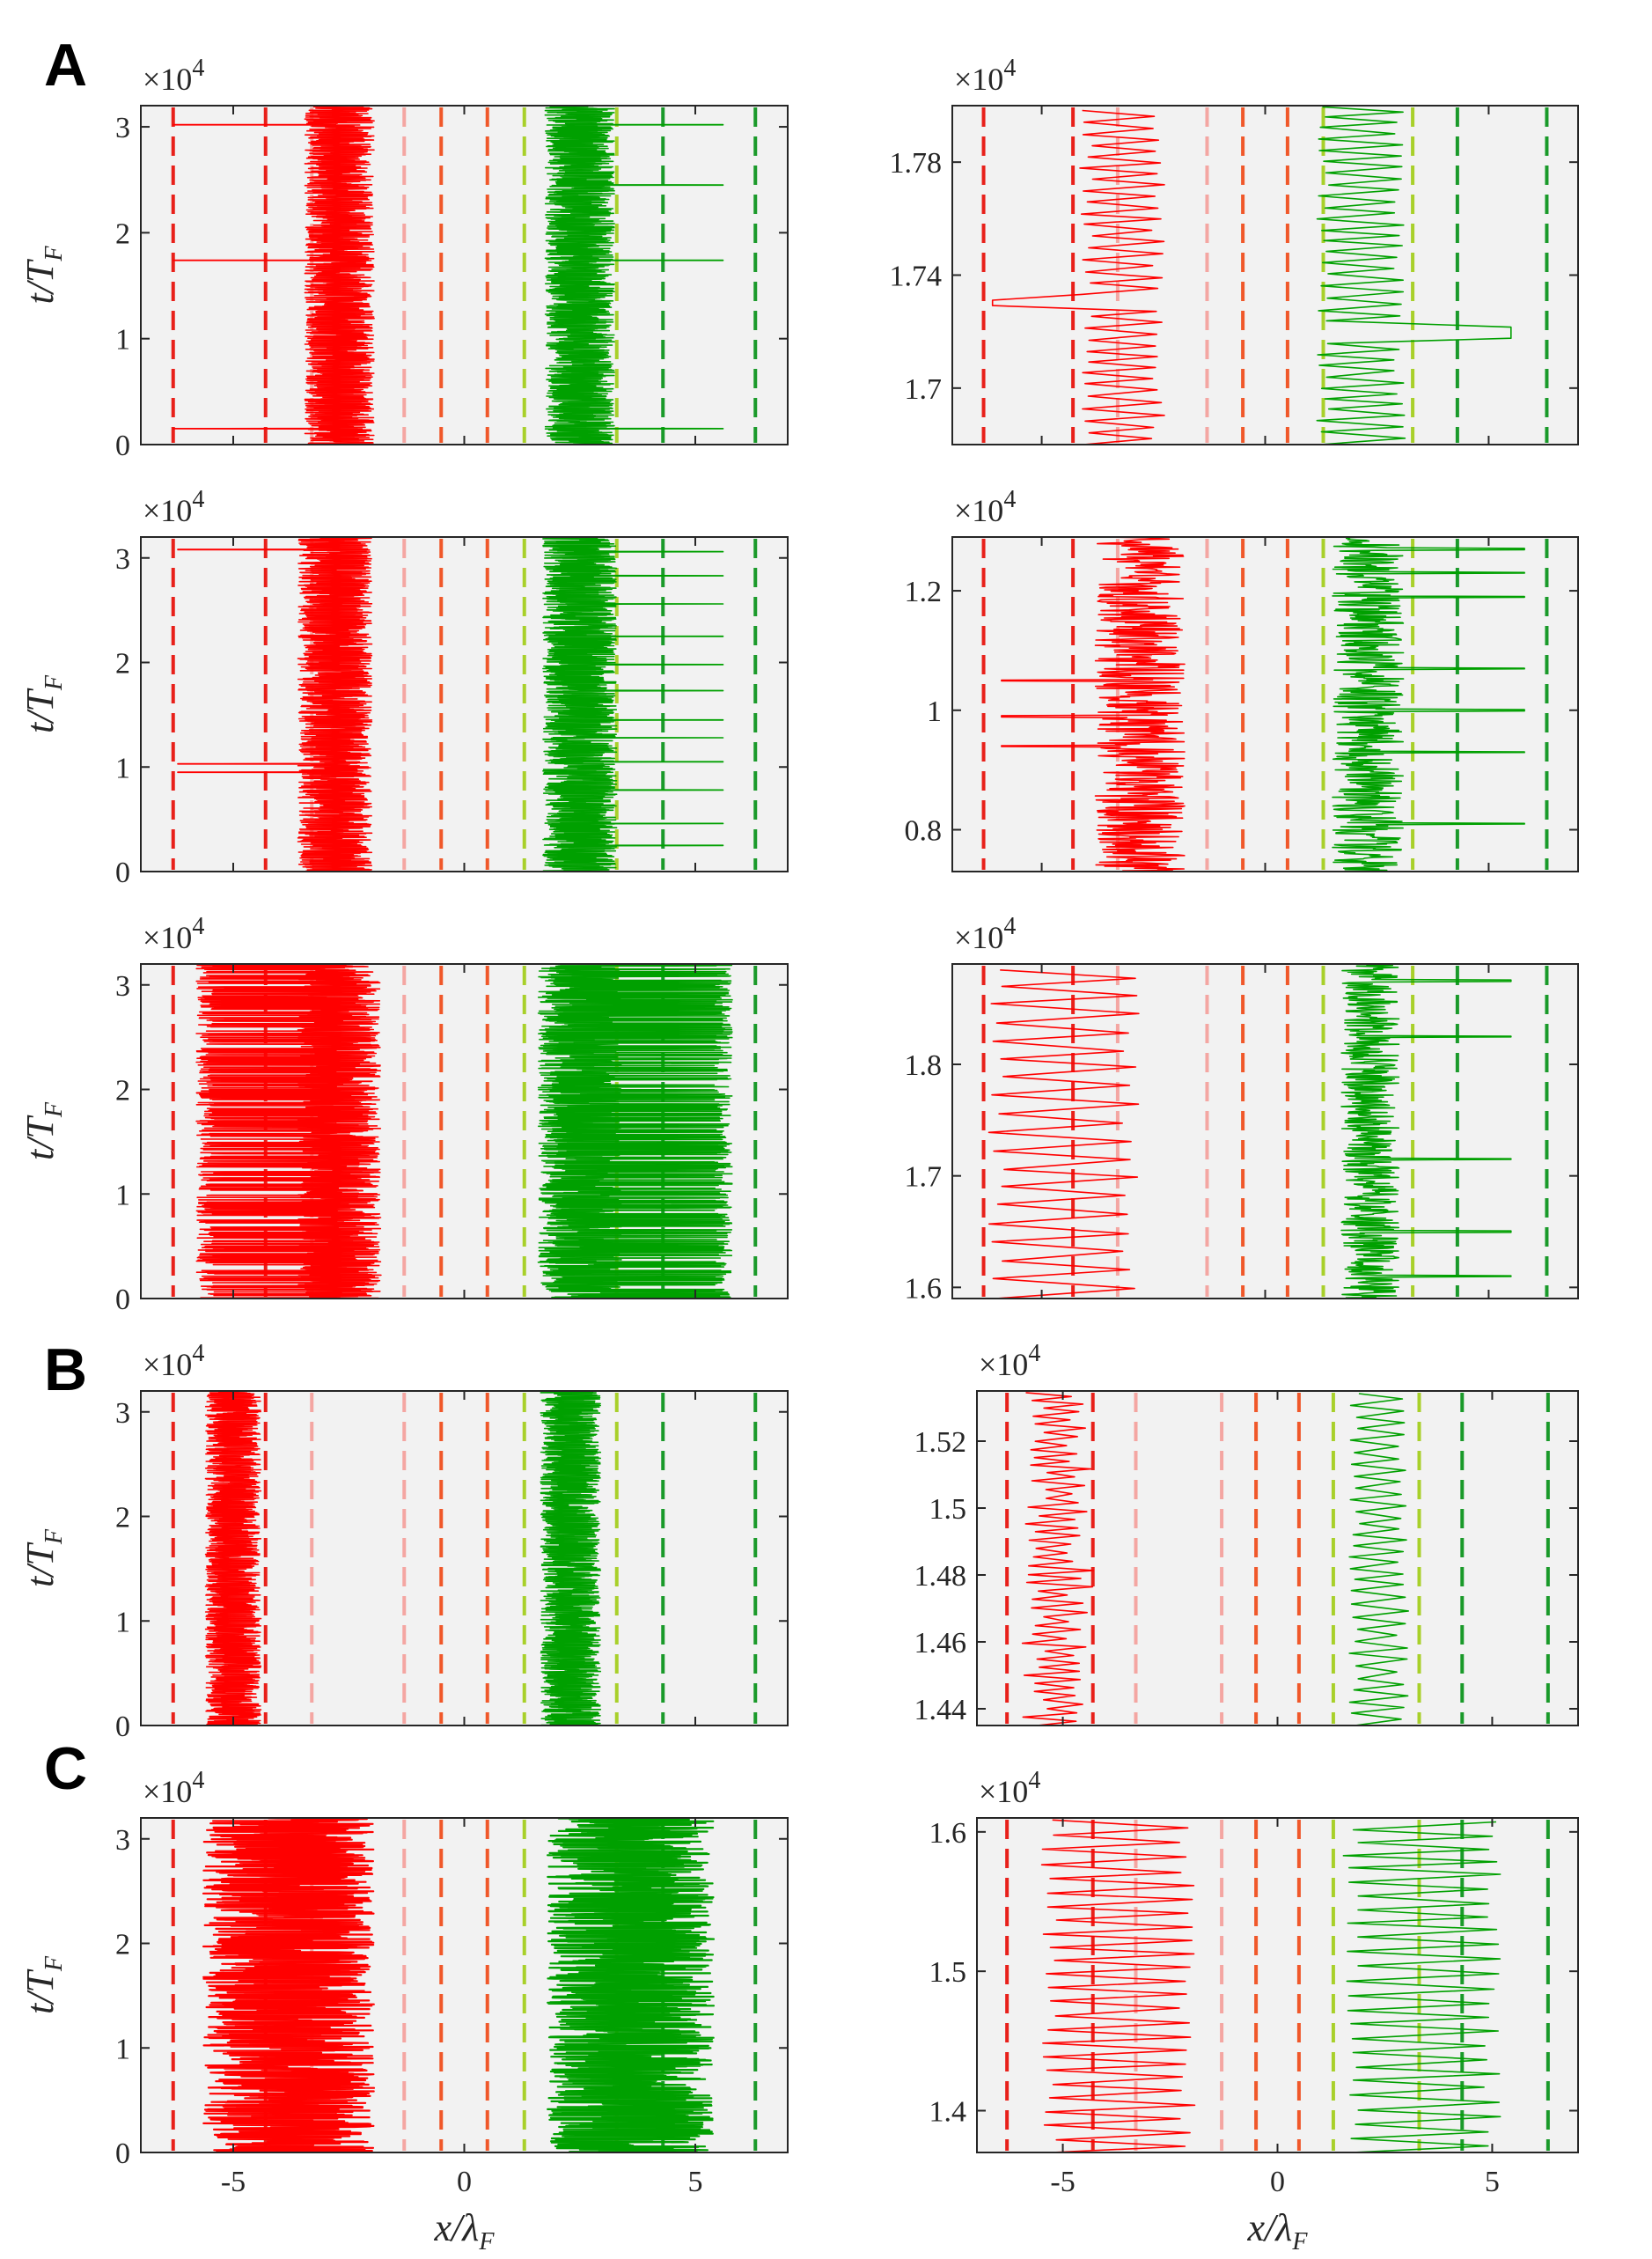 Image resolution: width=1652 pixels, height=2259 pixels. I want to click on y-tick-label: 1.78, so click(916, 163).